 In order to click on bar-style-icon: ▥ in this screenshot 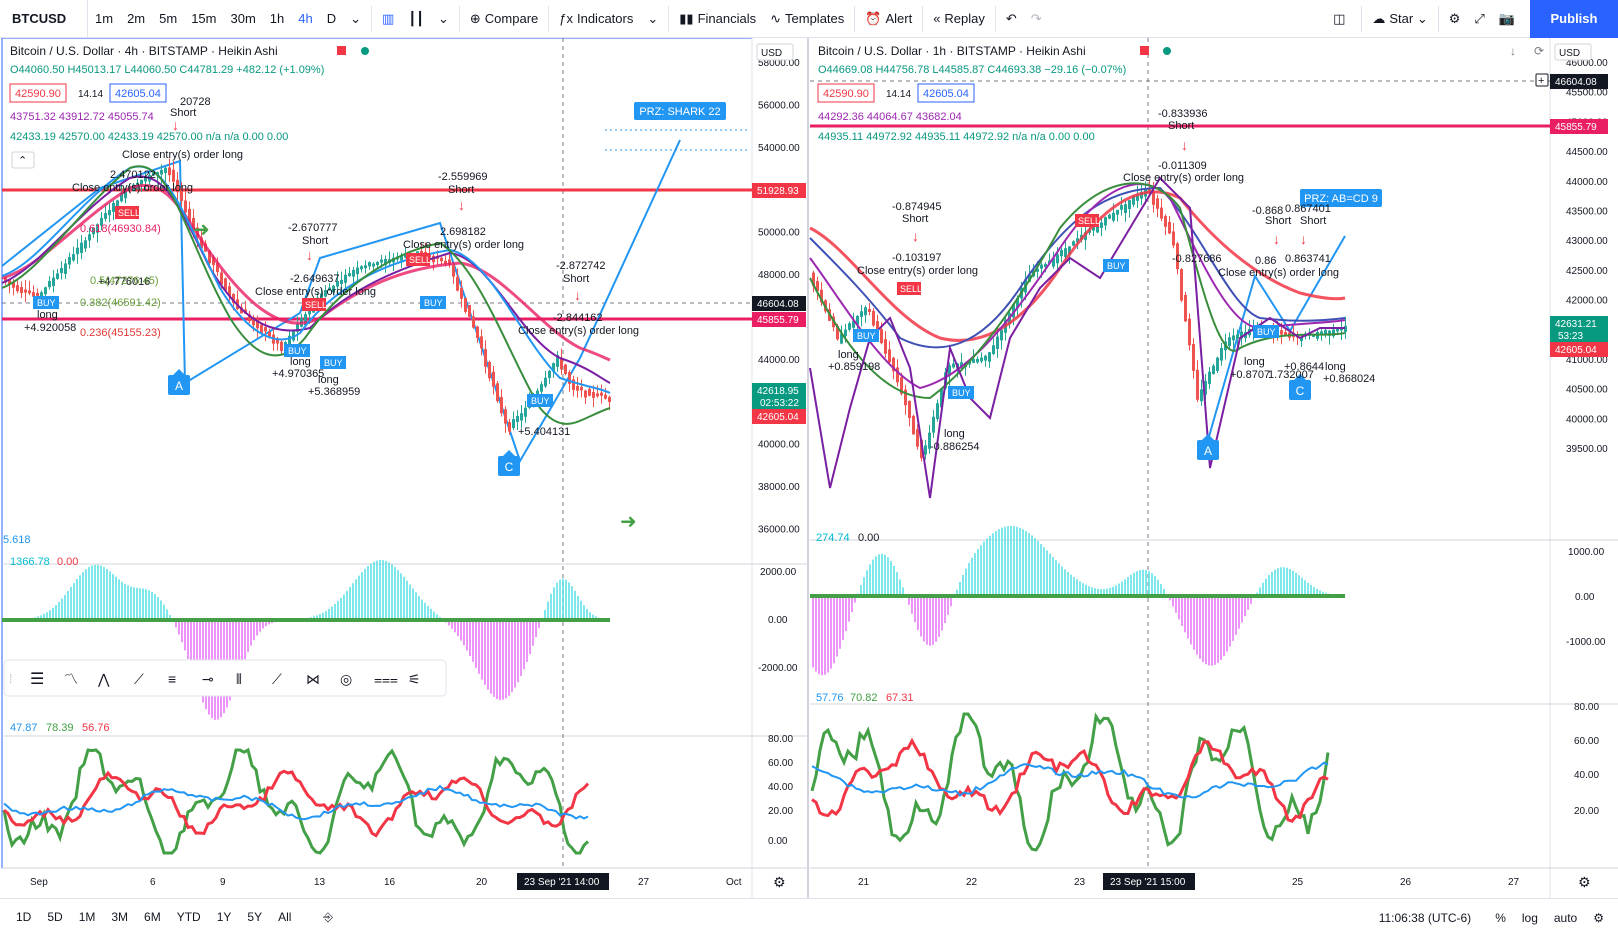, I will do `click(388, 19)`.